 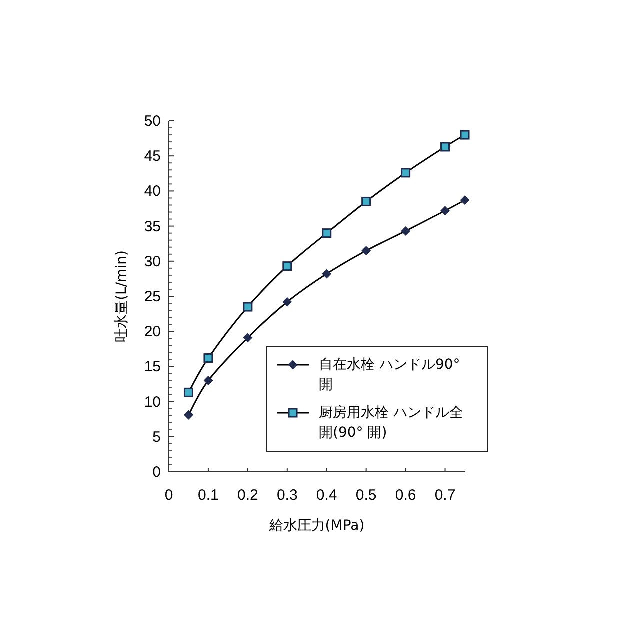 I want to click on x-tick-label: 0.4, so click(x=327, y=495).